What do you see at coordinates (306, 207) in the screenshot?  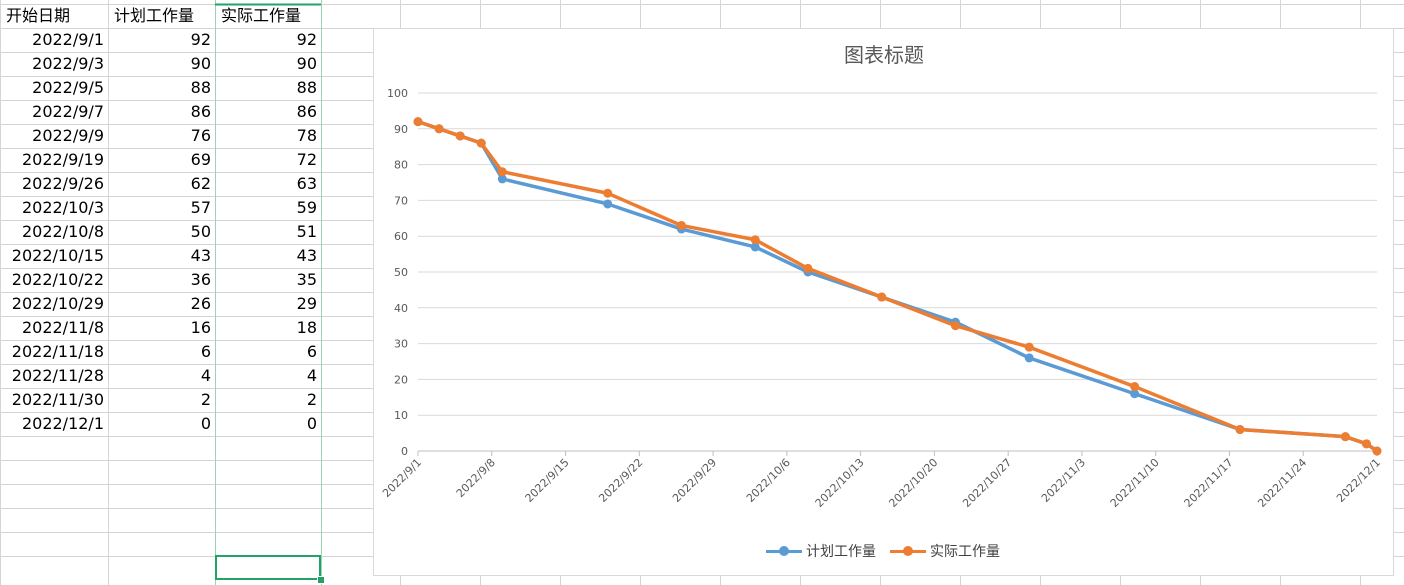 I see `table-cell: 59` at bounding box center [306, 207].